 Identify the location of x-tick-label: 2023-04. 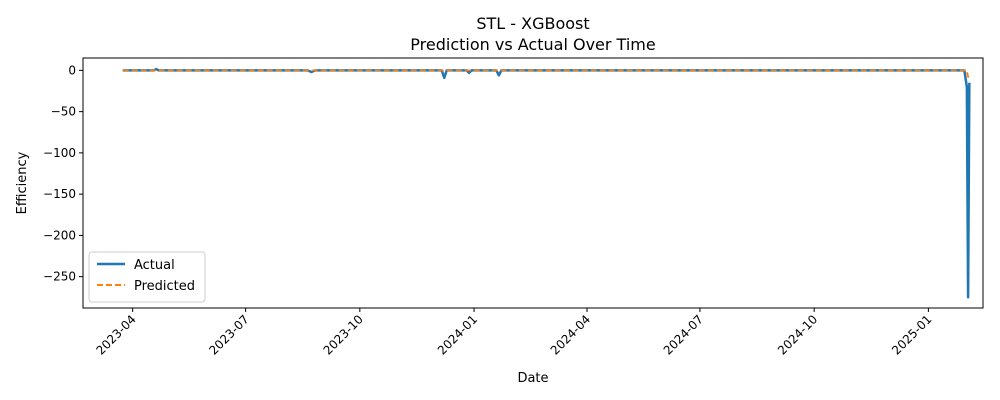
(115, 334).